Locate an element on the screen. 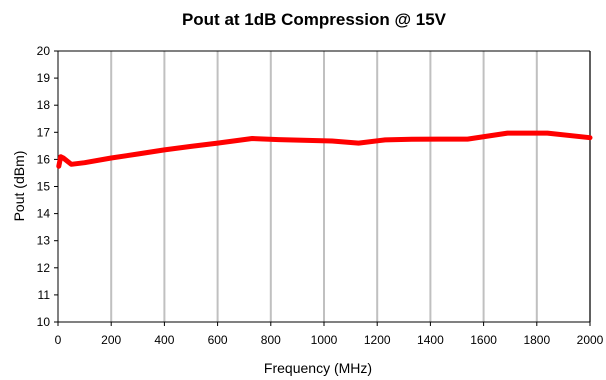  y-axis-label: Pout (dBm) is located at coordinates (19, 186).